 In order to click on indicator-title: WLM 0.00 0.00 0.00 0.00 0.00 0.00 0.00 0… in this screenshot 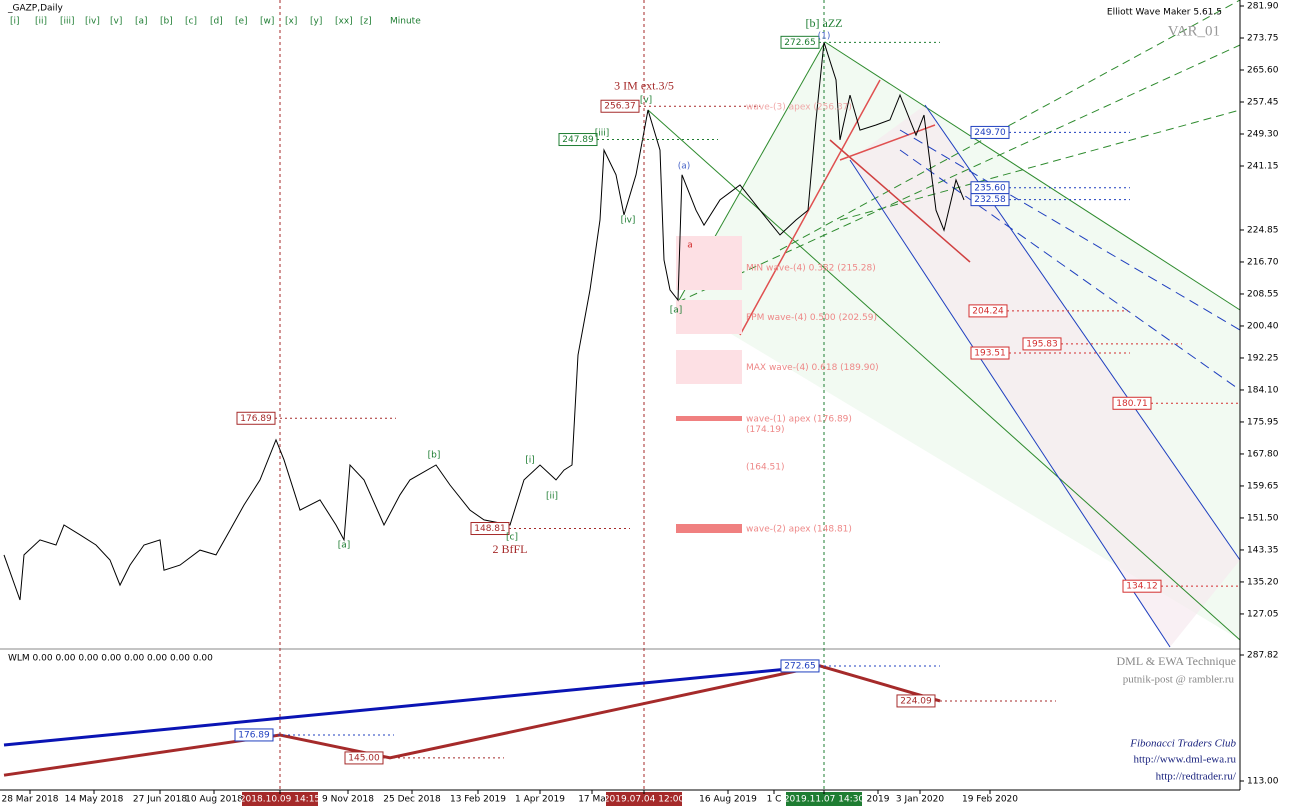, I will do `click(110, 659)`.